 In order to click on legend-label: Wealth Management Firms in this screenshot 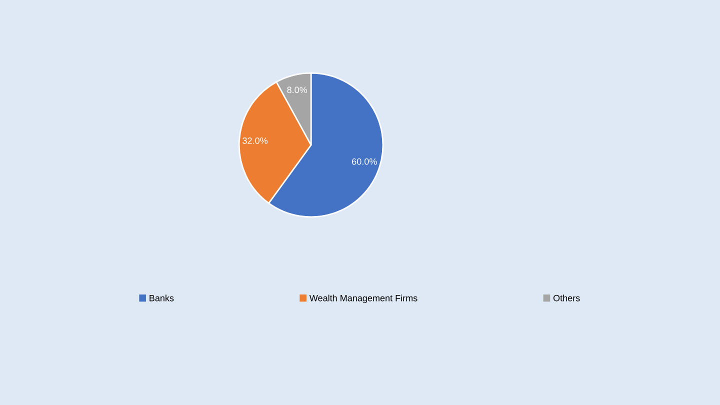, I will do `click(363, 299)`.